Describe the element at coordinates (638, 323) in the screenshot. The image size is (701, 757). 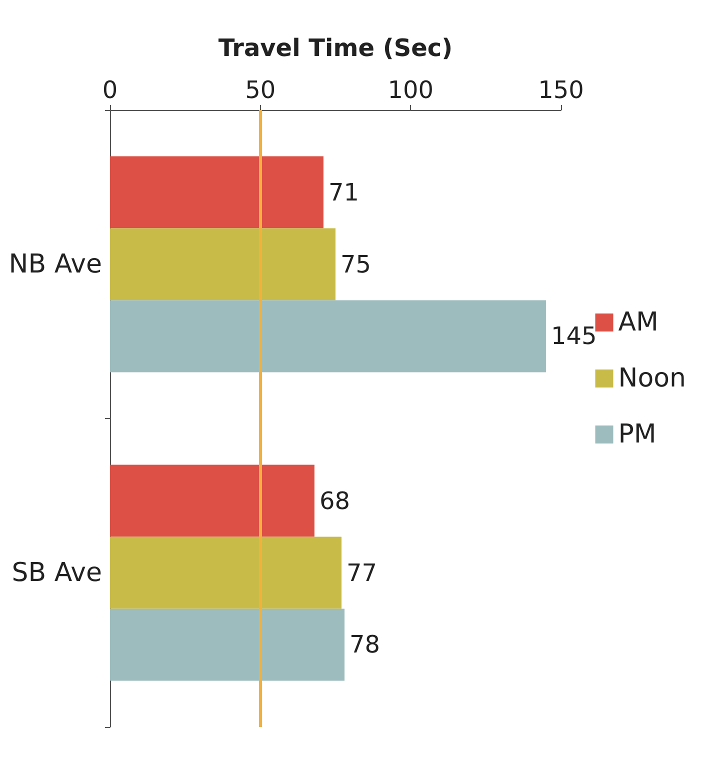
I see `legend-label: AM` at that location.